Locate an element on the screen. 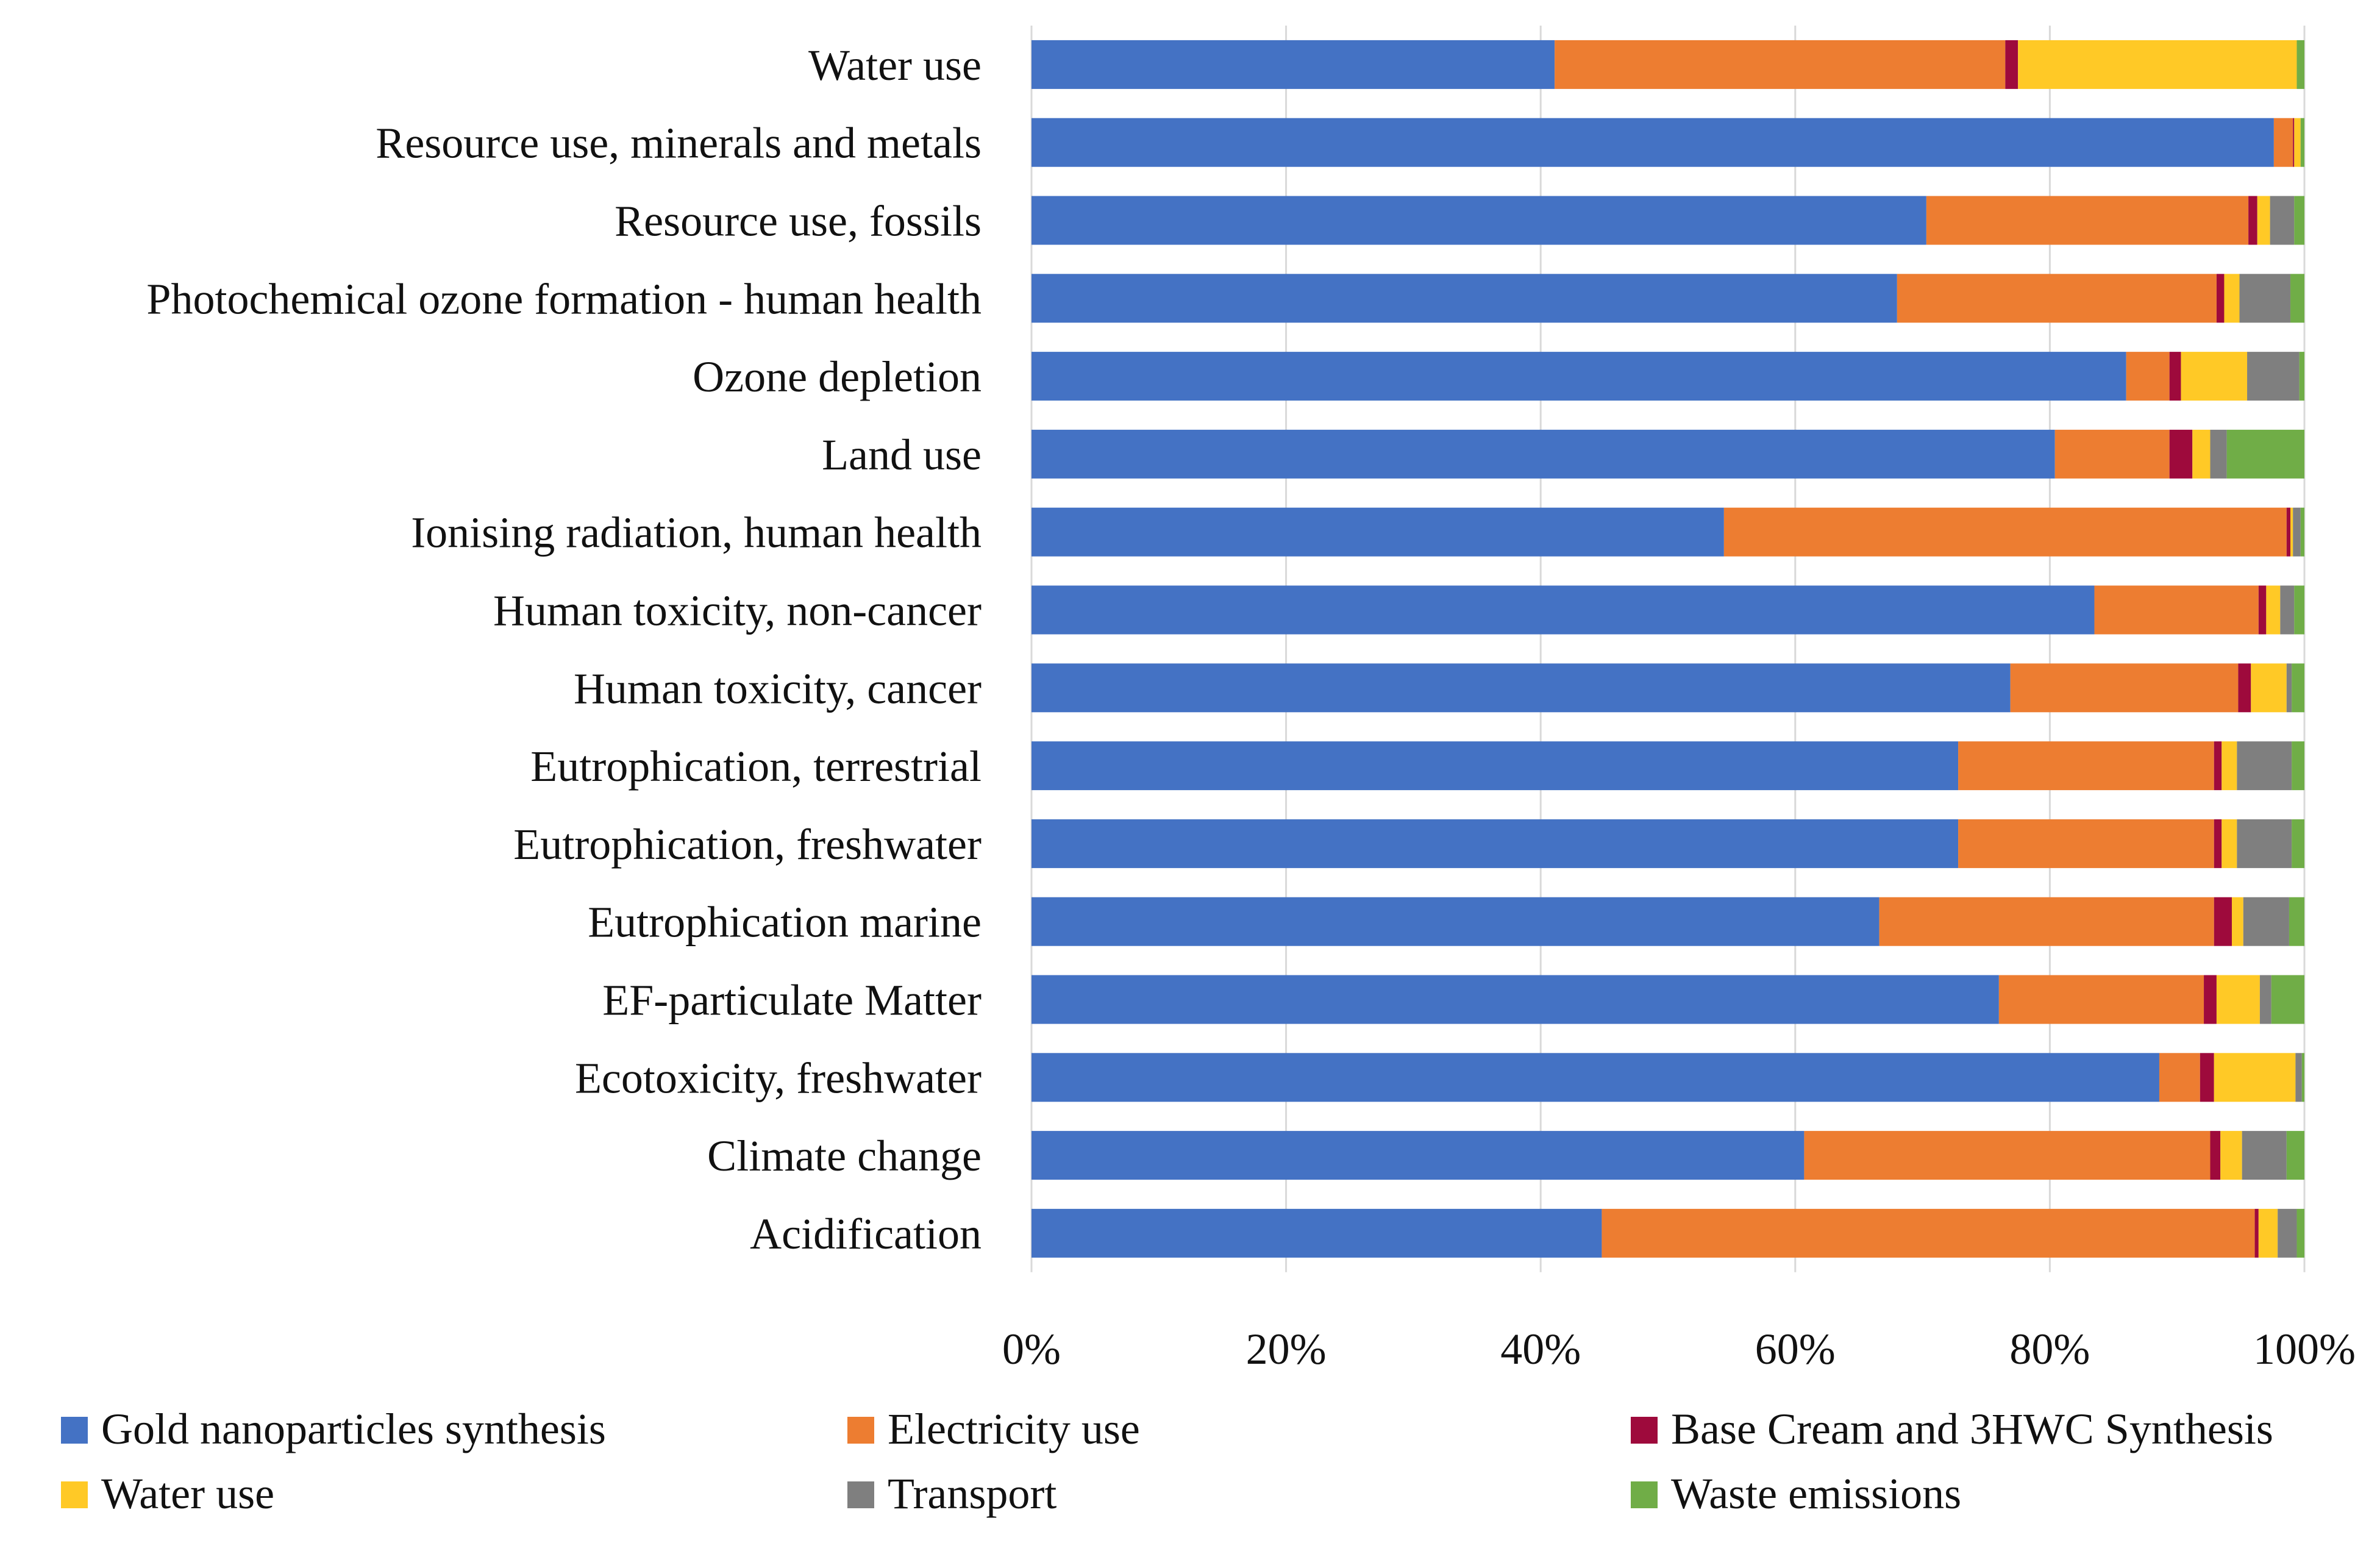 This screenshot has height=1543, width=2380. legend-label: Electricity use is located at coordinates (1014, 1429).